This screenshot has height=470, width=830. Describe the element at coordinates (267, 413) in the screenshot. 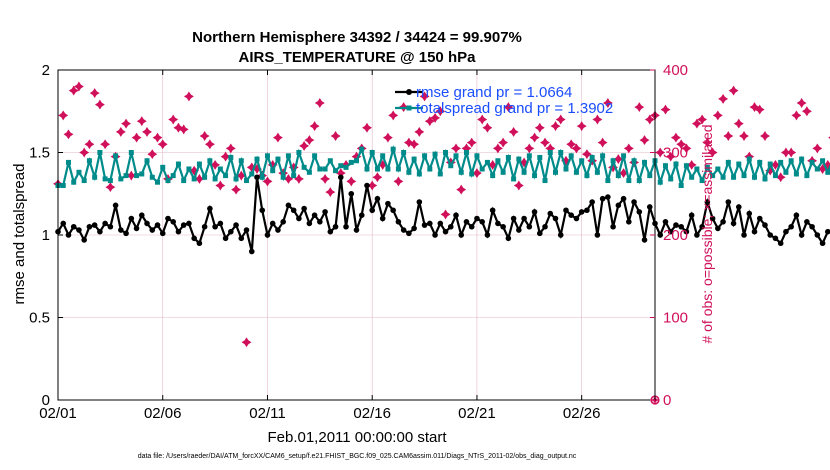

I see `x-tick-label: 02/11` at that location.